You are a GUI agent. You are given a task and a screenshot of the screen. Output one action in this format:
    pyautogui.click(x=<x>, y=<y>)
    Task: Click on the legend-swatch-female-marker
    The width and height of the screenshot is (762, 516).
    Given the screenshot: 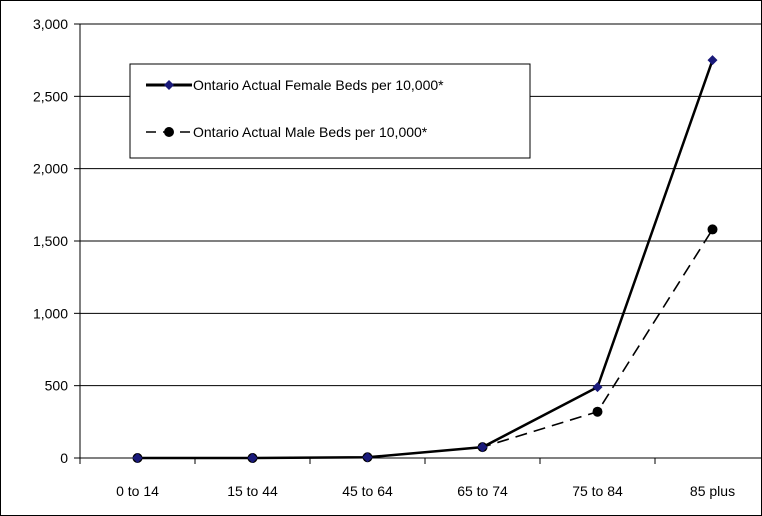 What is the action you would take?
    pyautogui.click(x=169, y=85)
    